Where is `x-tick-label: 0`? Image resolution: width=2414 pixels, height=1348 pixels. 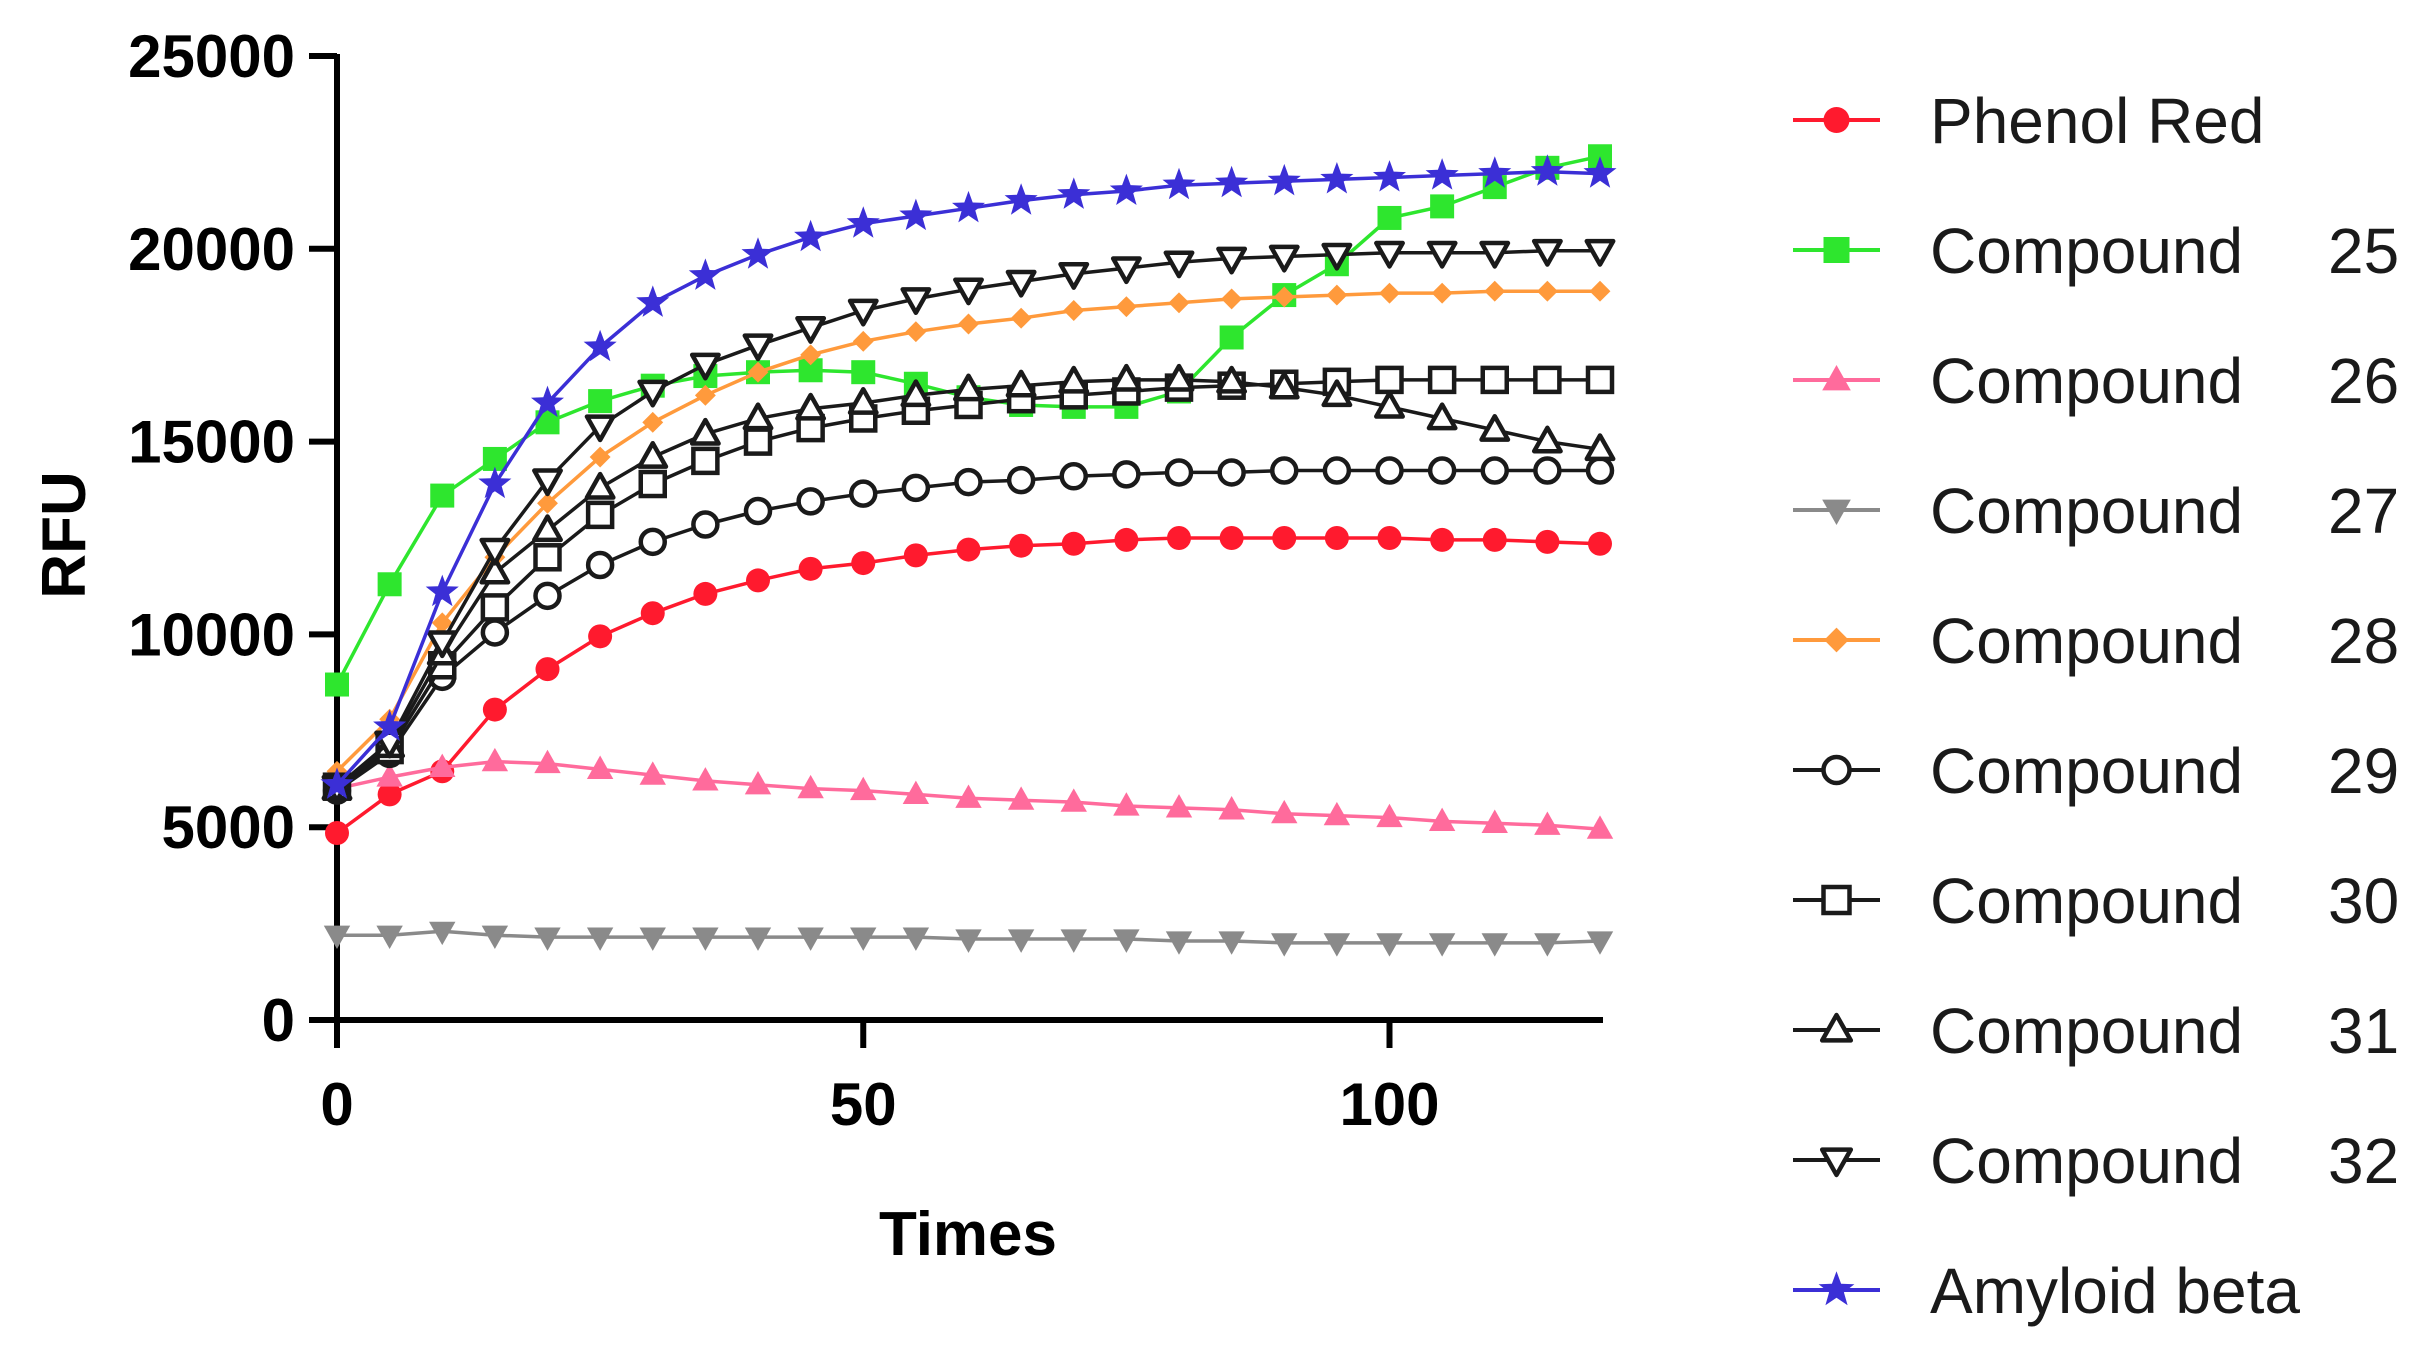 x-tick-label: 0 is located at coordinates (336, 1104).